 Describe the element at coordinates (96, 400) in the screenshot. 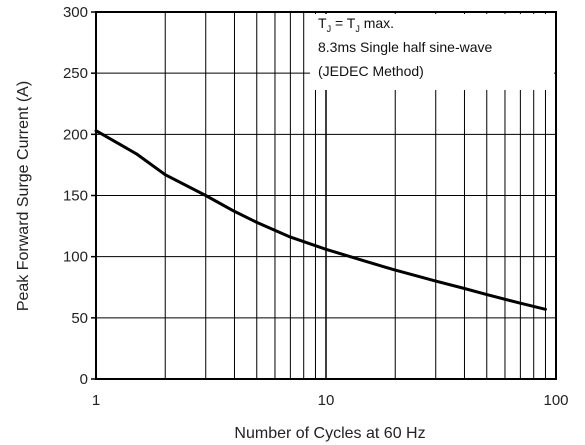

I see `x-tick-label: 1` at that location.